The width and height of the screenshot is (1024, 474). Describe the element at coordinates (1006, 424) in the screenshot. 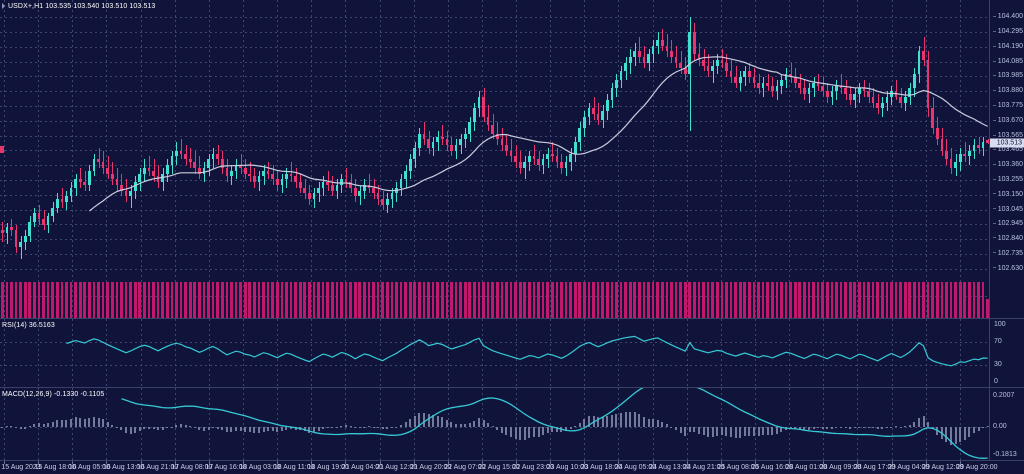

I see `macd-axis: 0.2007 0.00 -0.1813` at that location.